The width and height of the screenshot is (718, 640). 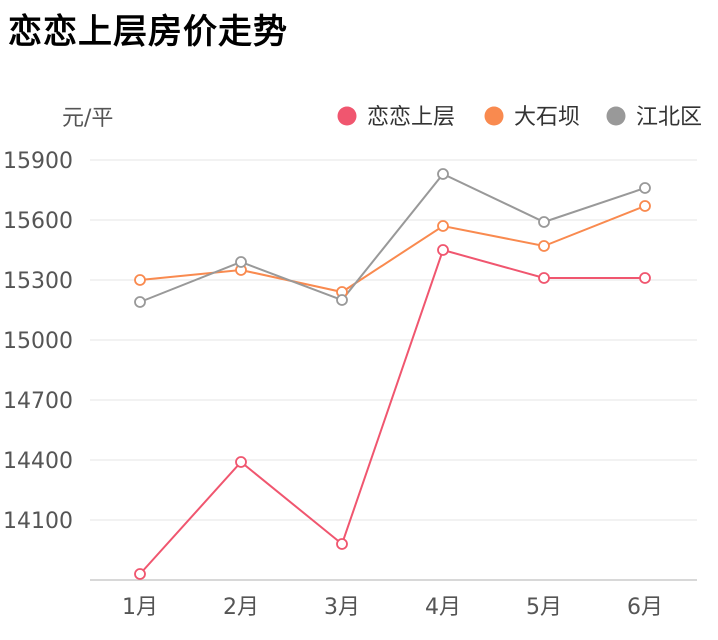 What do you see at coordinates (87, 118) in the screenshot?
I see `y-axis-unit-label: 元/平` at bounding box center [87, 118].